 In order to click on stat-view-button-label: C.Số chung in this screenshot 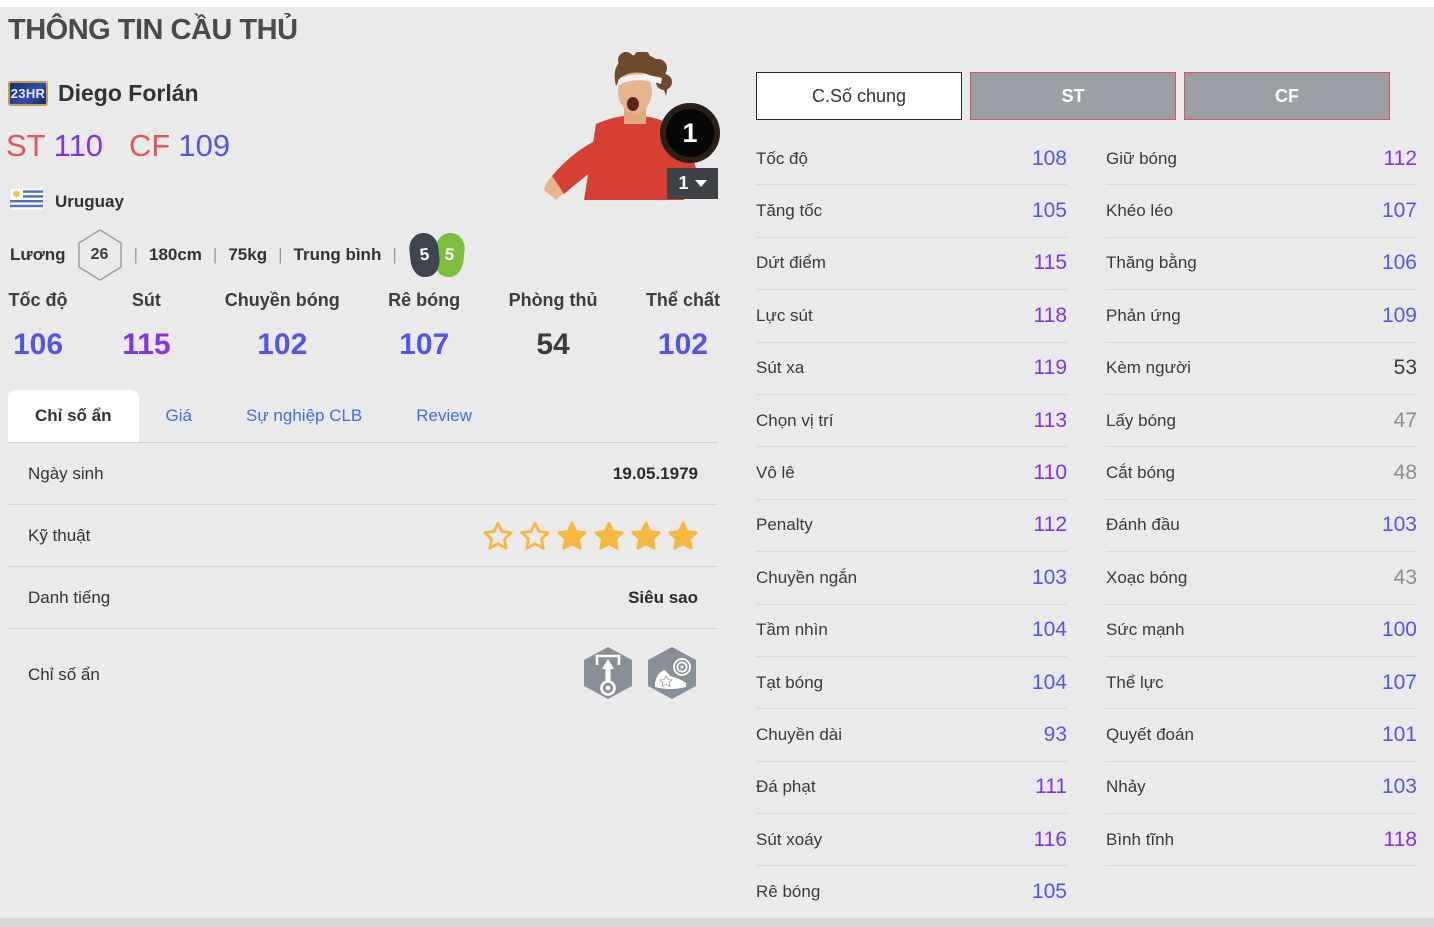, I will do `click(859, 95)`.